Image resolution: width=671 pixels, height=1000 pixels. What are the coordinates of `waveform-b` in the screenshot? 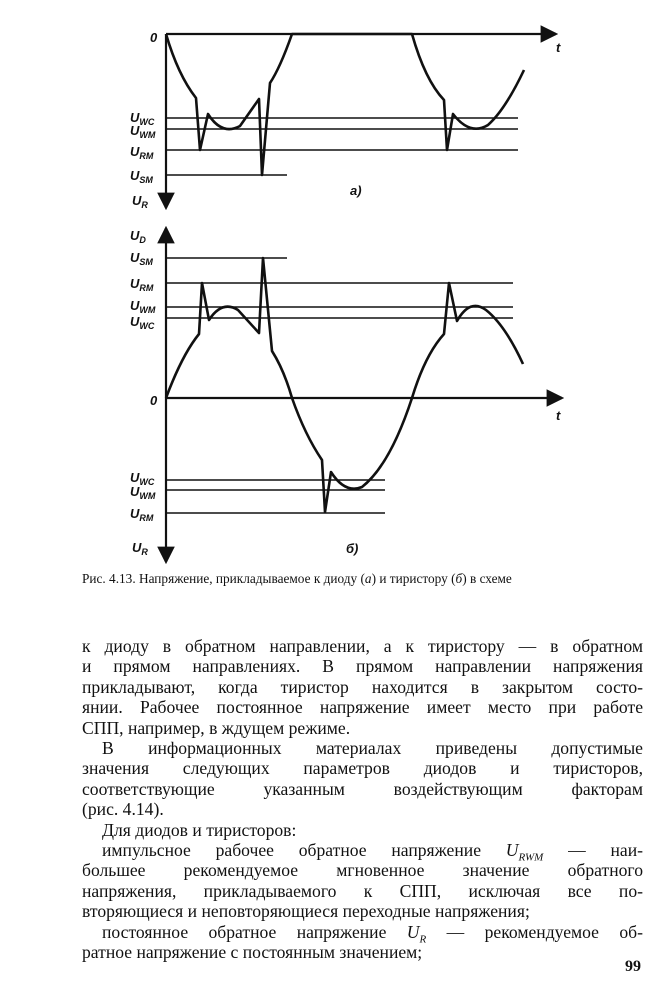 It's located at (344, 385).